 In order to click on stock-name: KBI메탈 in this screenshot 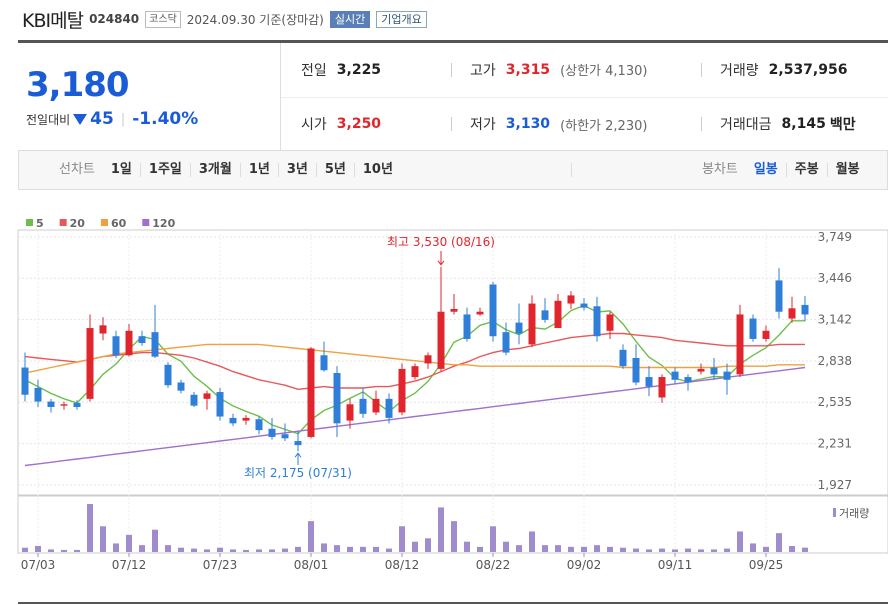, I will do `click(53, 20)`.